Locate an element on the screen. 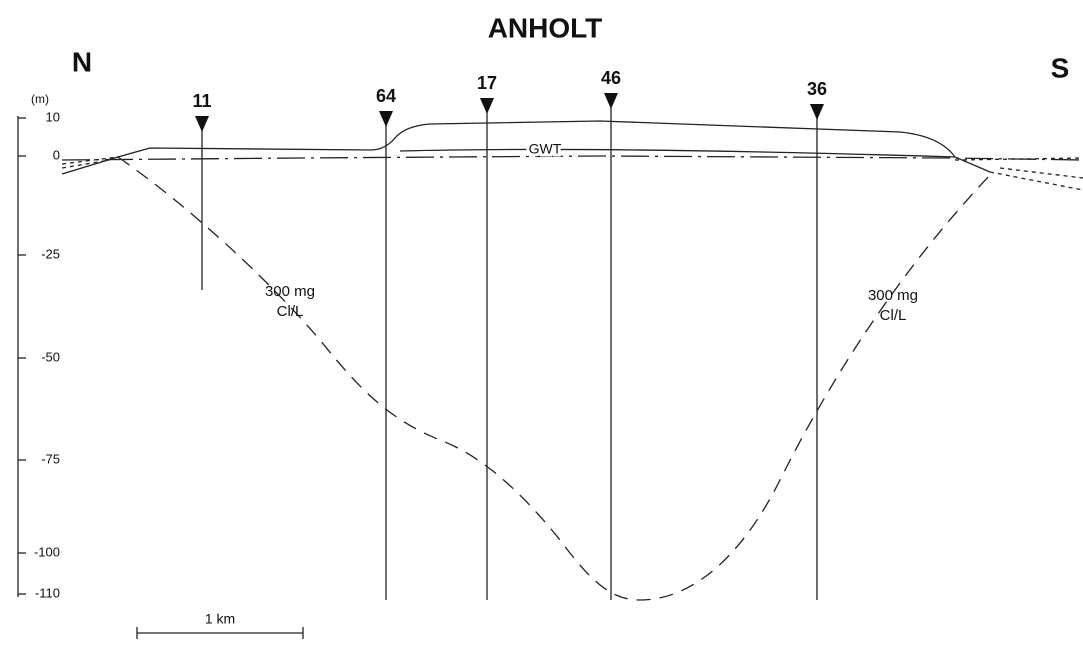 The width and height of the screenshot is (1083, 646). scale-label: 1 km is located at coordinates (220, 619).